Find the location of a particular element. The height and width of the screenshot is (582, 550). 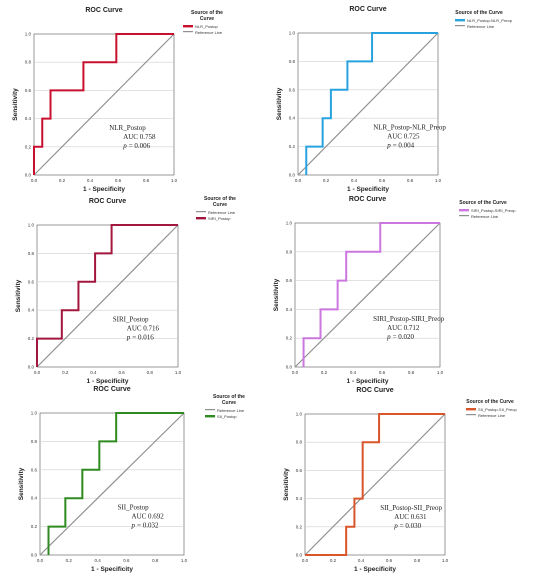

annotation-name: NLR_Postop is located at coordinates (127, 128).